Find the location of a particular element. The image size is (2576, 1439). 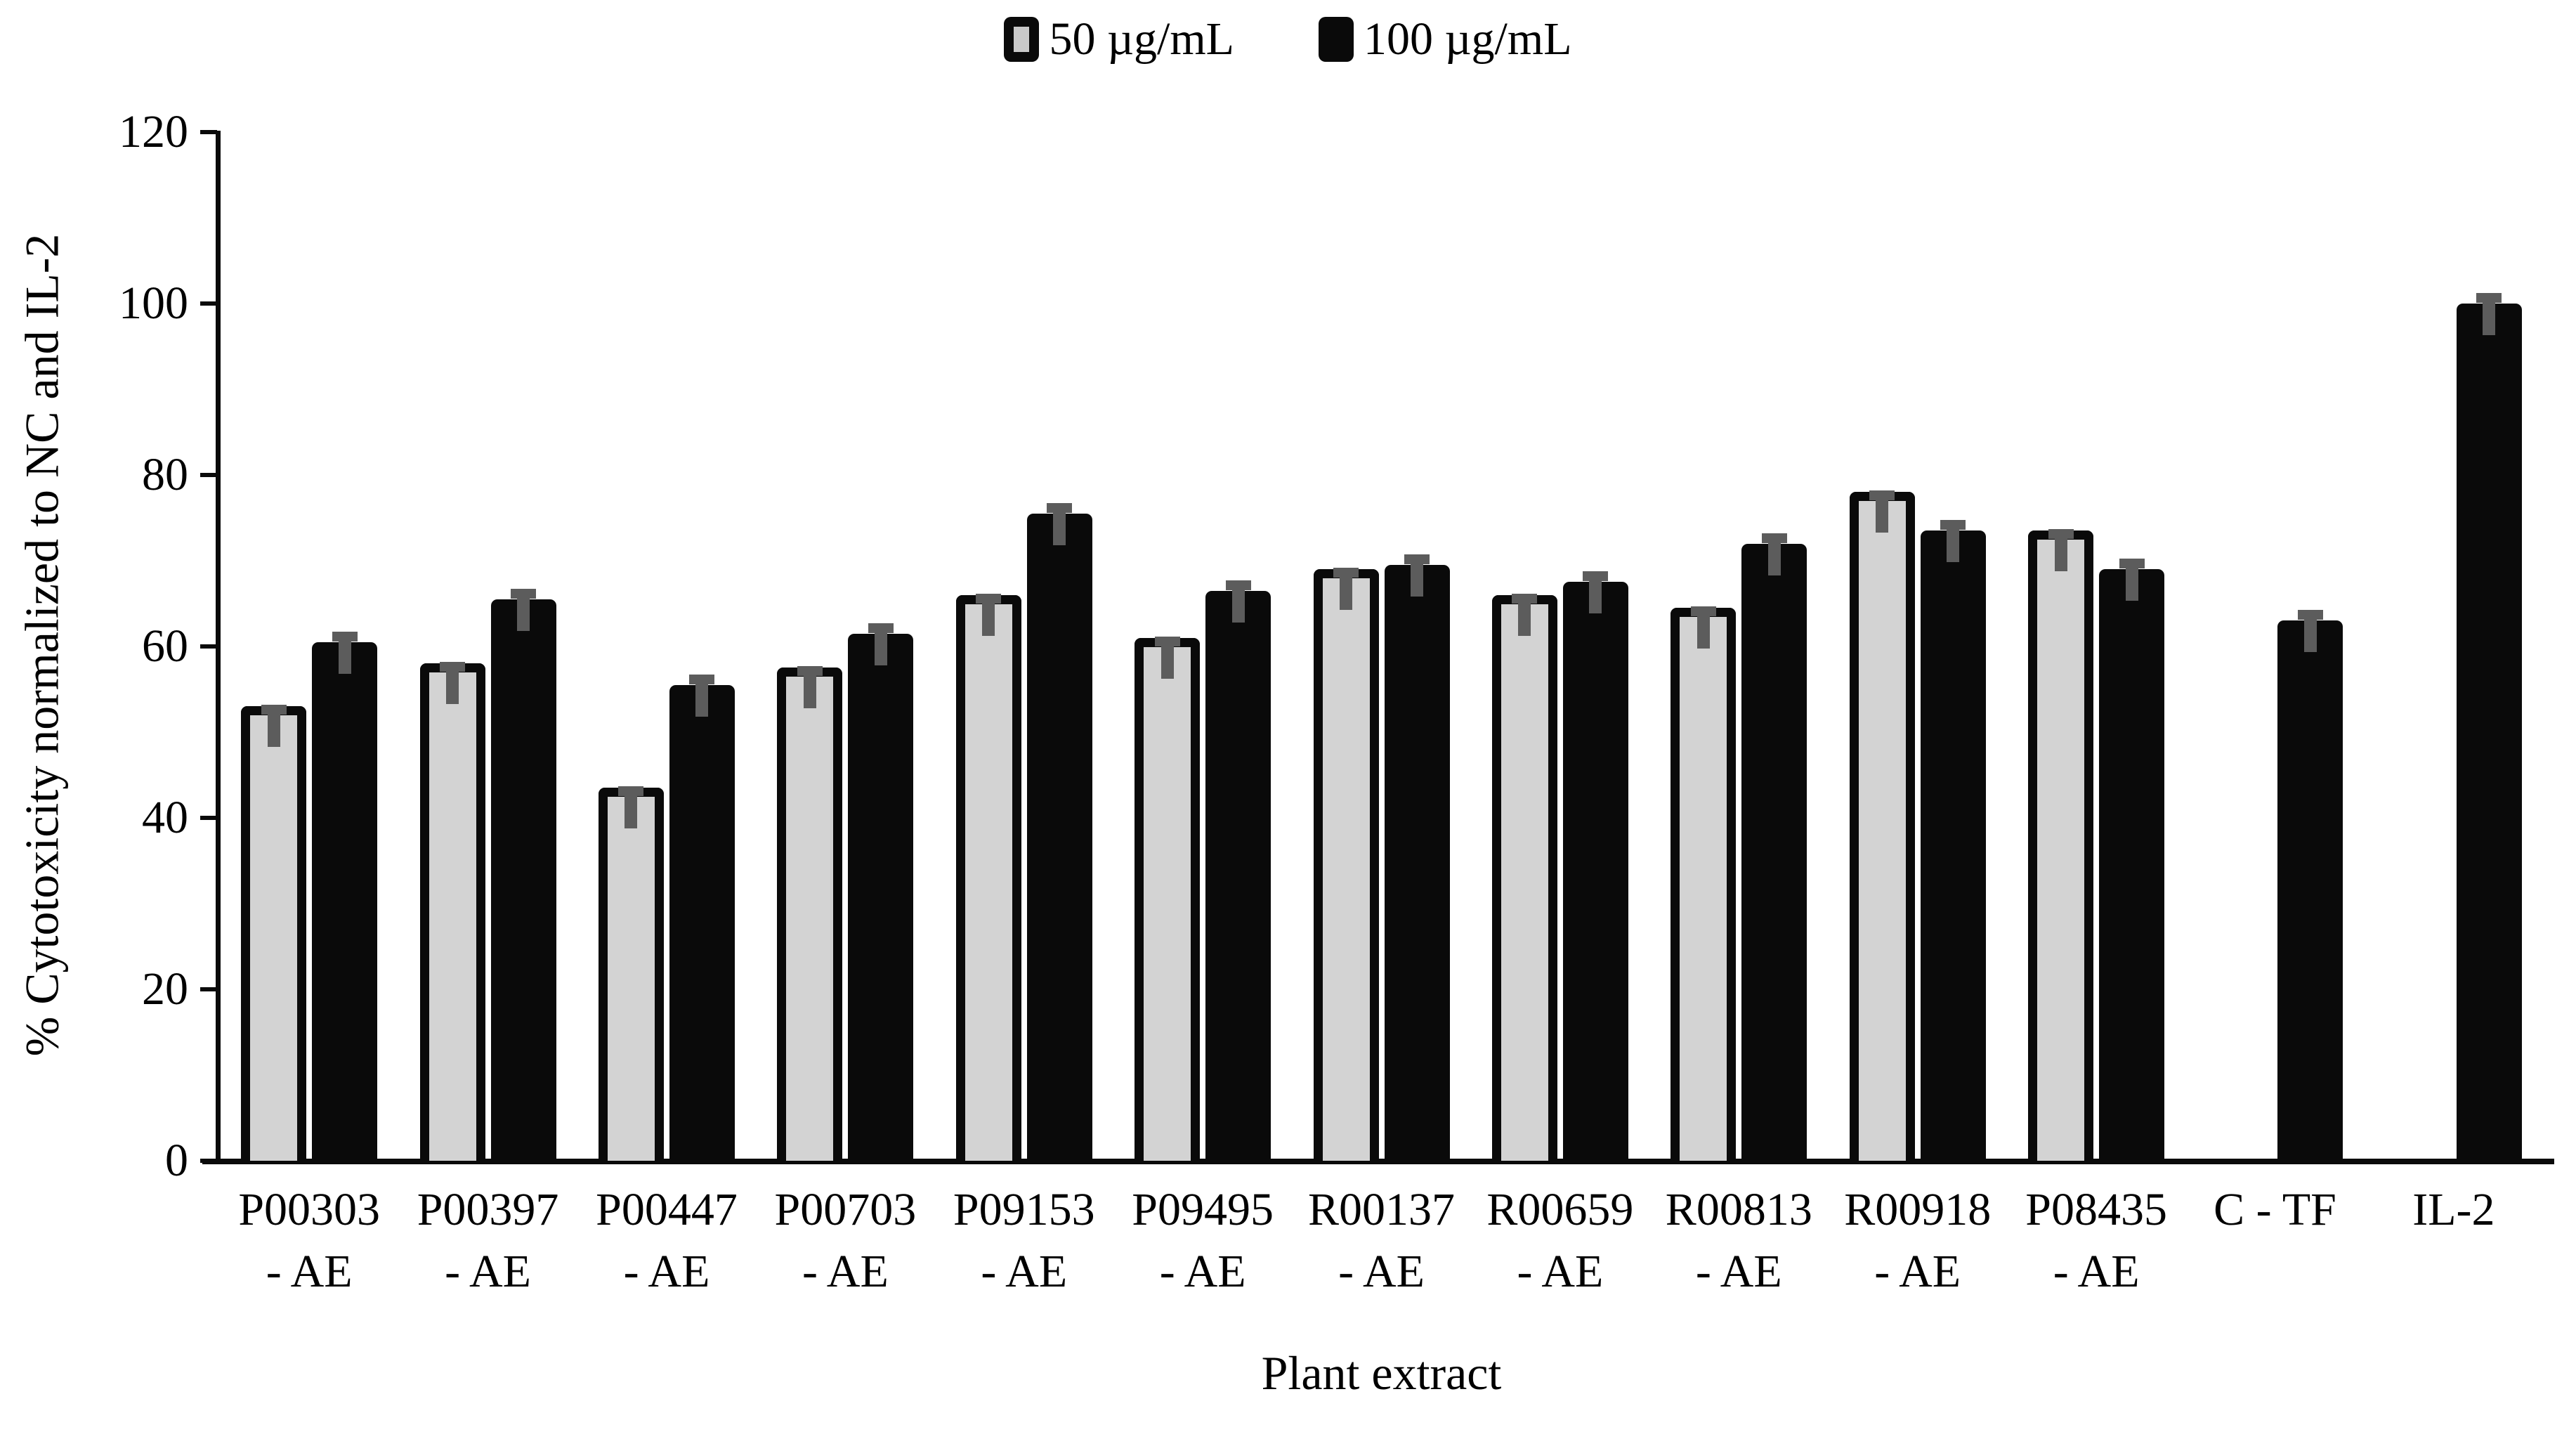

bar-group-P00397-AE is located at coordinates (488, 646).